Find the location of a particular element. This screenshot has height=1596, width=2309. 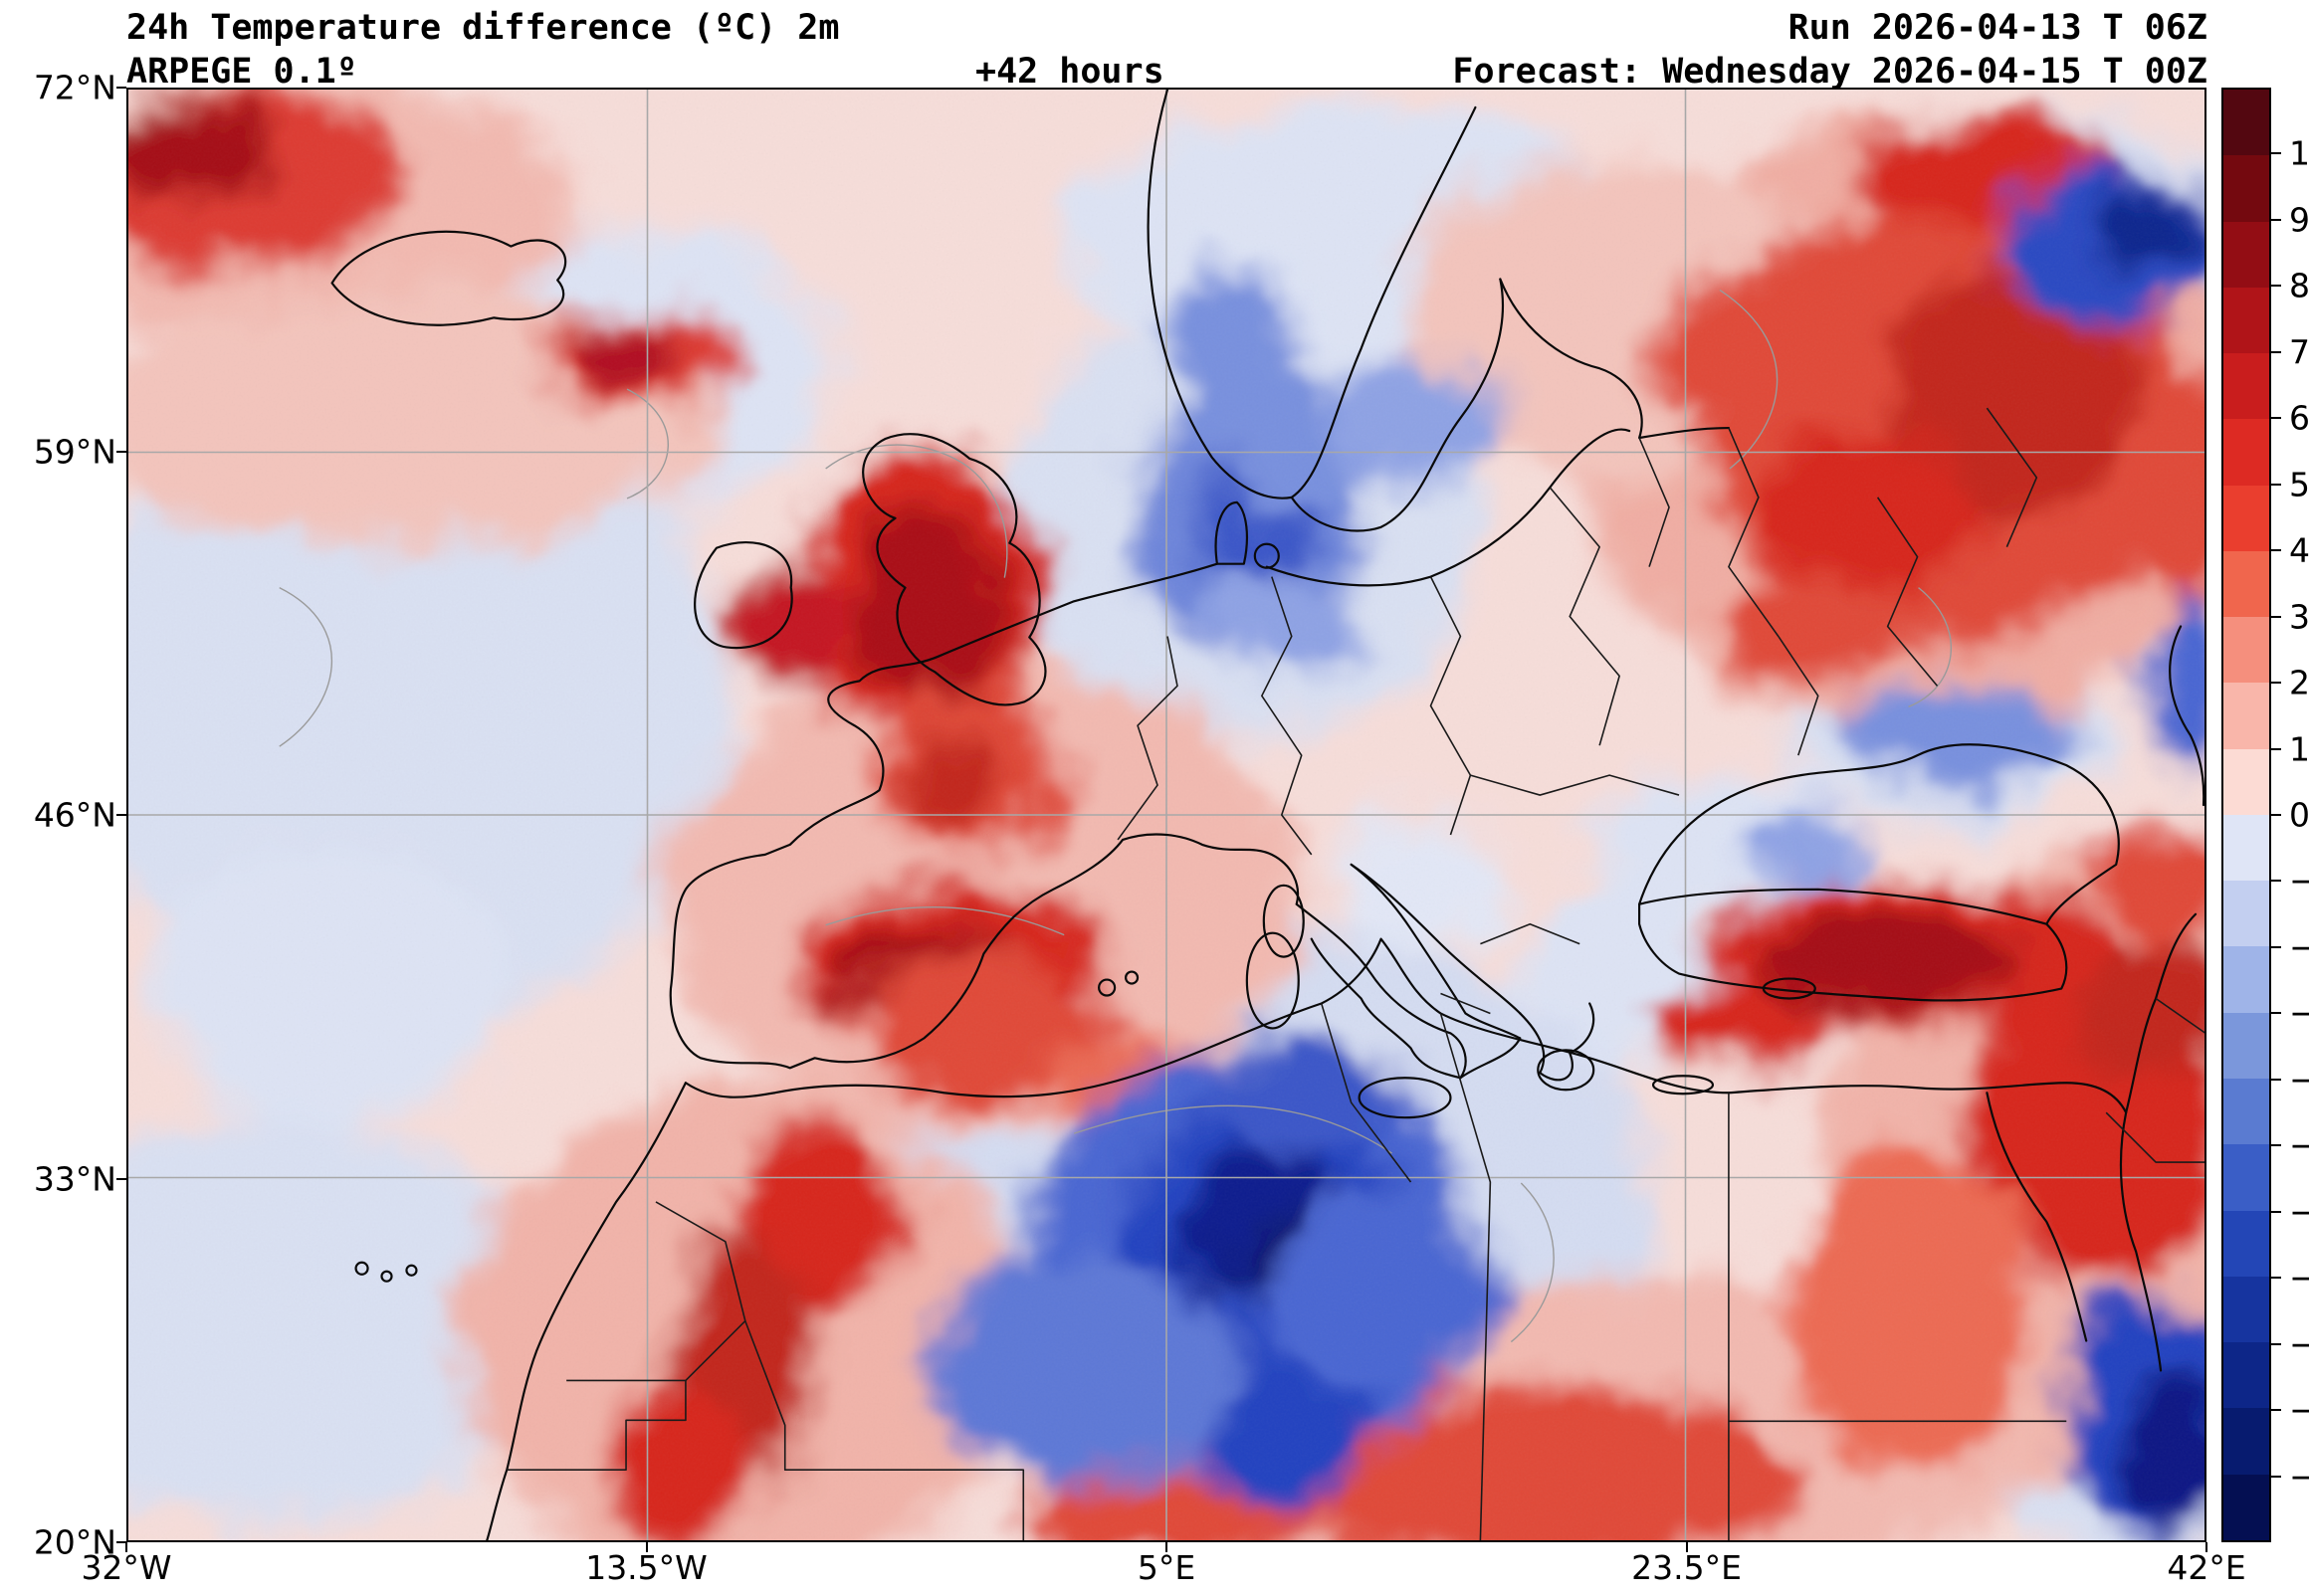

sweden-coast is located at coordinates (1398, 405).